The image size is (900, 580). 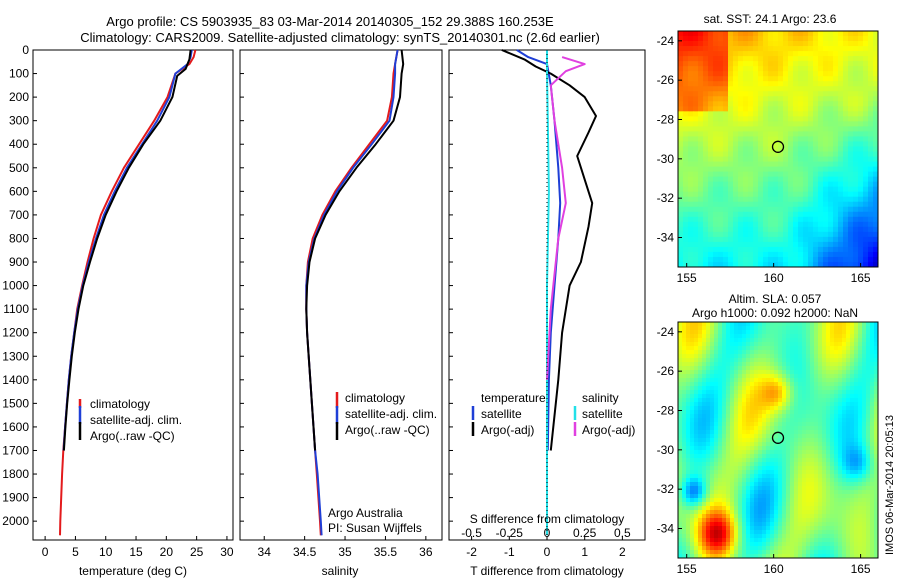 I want to click on y-tick-label: 1300, so click(x=15, y=356).